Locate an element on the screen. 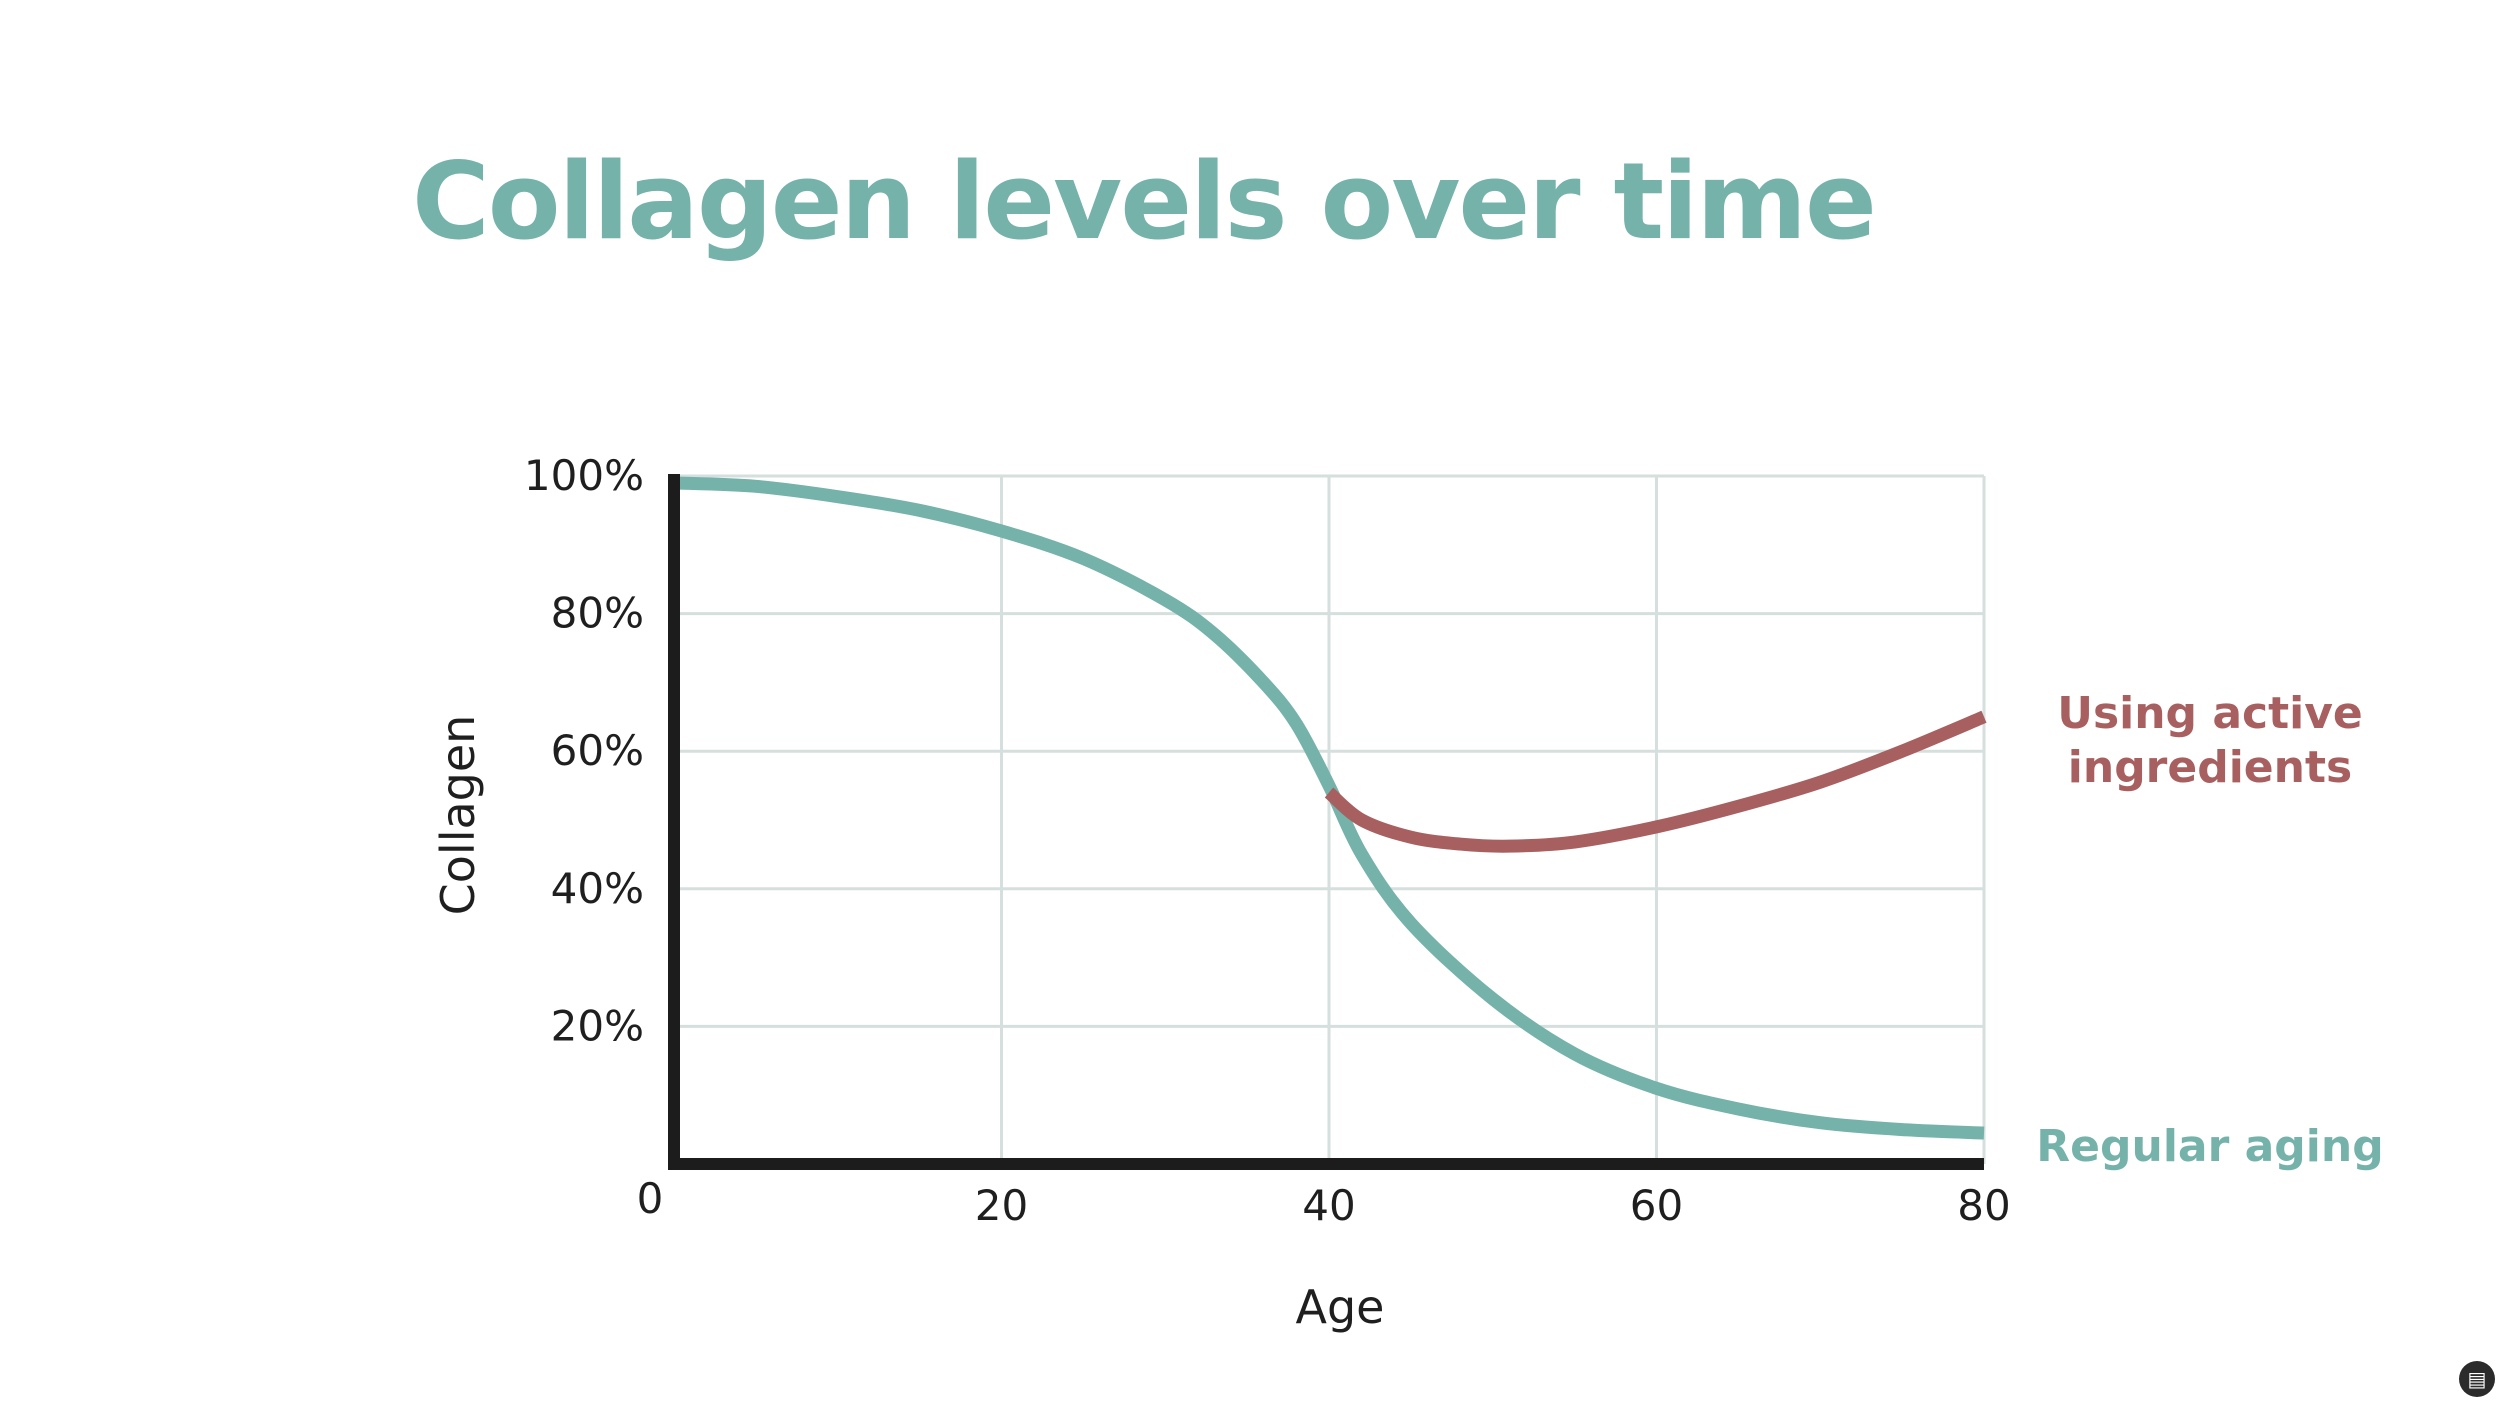 This screenshot has height=1406, width=2500. series-label-active-line1: Using active is located at coordinates (2210, 713).